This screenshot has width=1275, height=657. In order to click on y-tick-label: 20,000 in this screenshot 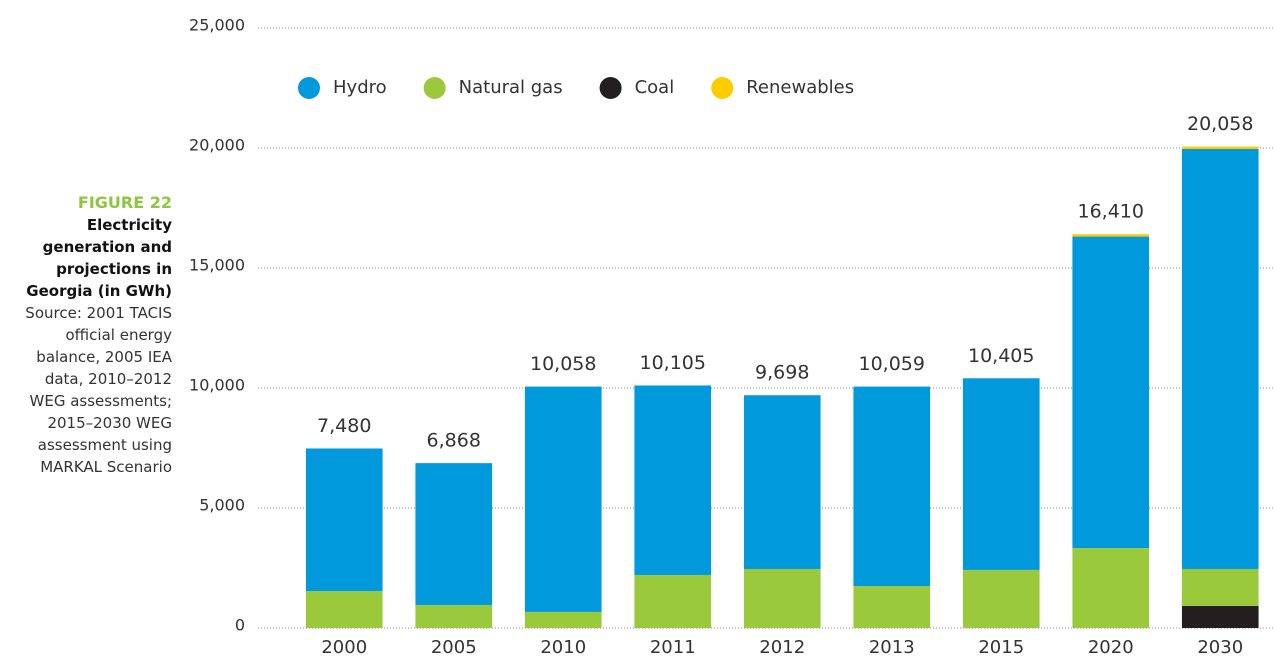, I will do `click(217, 145)`.